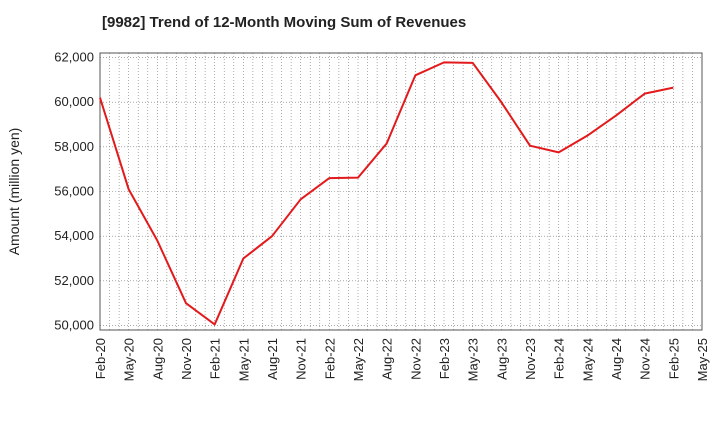 The height and width of the screenshot is (440, 720). Describe the element at coordinates (702, 359) in the screenshot. I see `x-tick-label: May-25` at that location.